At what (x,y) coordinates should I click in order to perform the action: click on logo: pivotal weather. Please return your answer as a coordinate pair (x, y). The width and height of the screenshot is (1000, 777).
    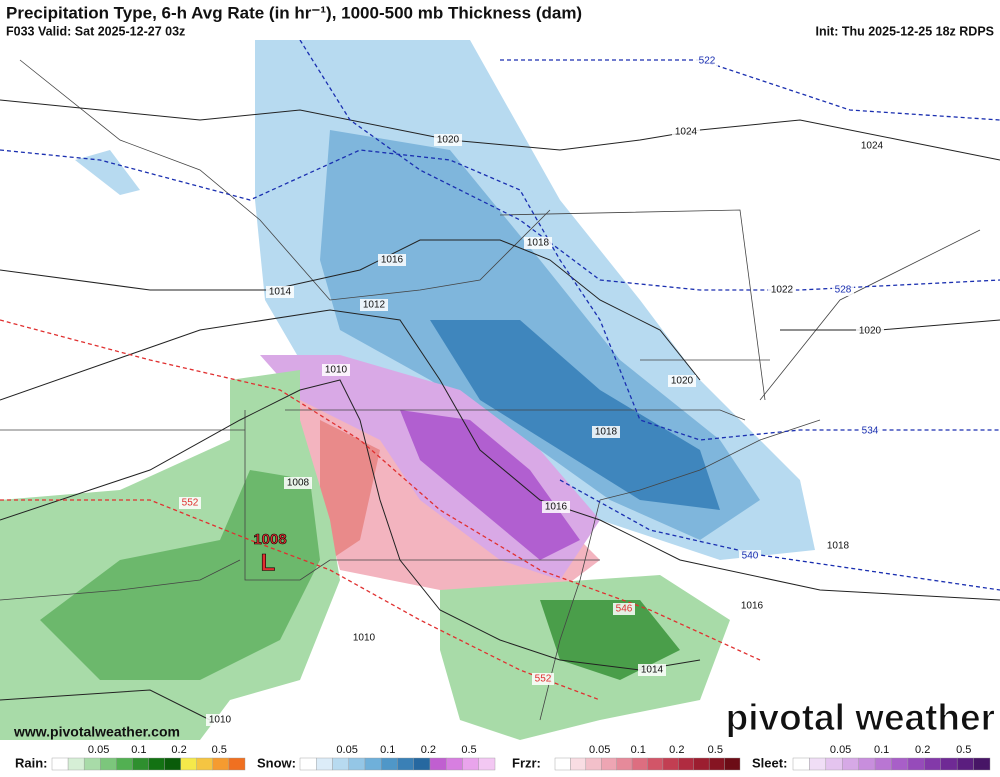
    Looking at the image, I should click on (860, 717).